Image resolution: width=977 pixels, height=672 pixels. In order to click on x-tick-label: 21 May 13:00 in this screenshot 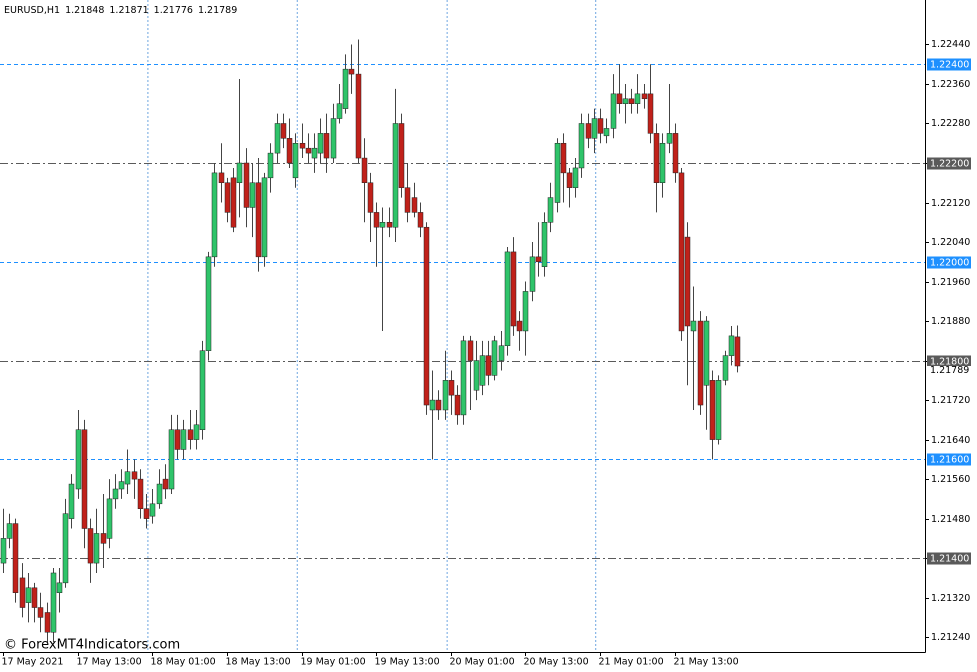, I will do `click(706, 662)`.